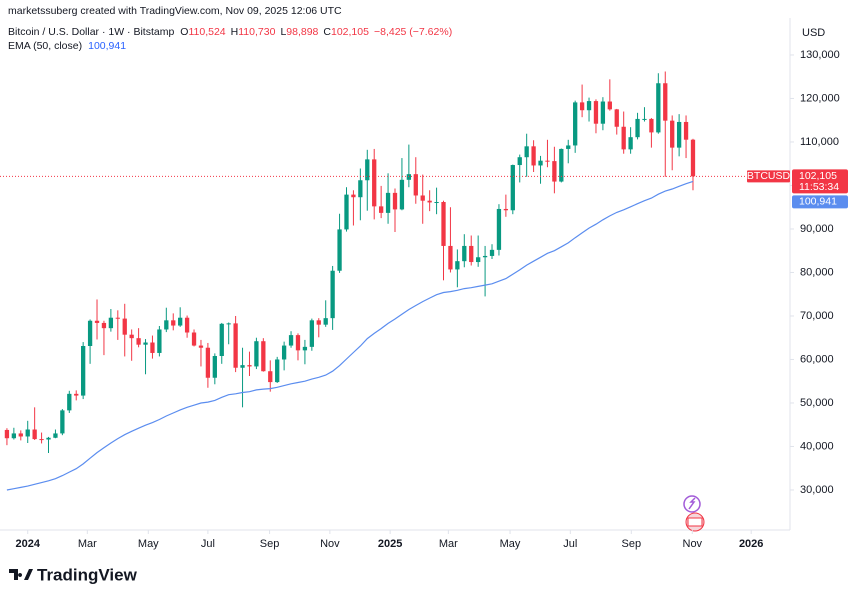 This screenshot has width=855, height=600. Describe the element at coordinates (819, 142) in the screenshot. I see `y-tick-label: 110,000` at that location.